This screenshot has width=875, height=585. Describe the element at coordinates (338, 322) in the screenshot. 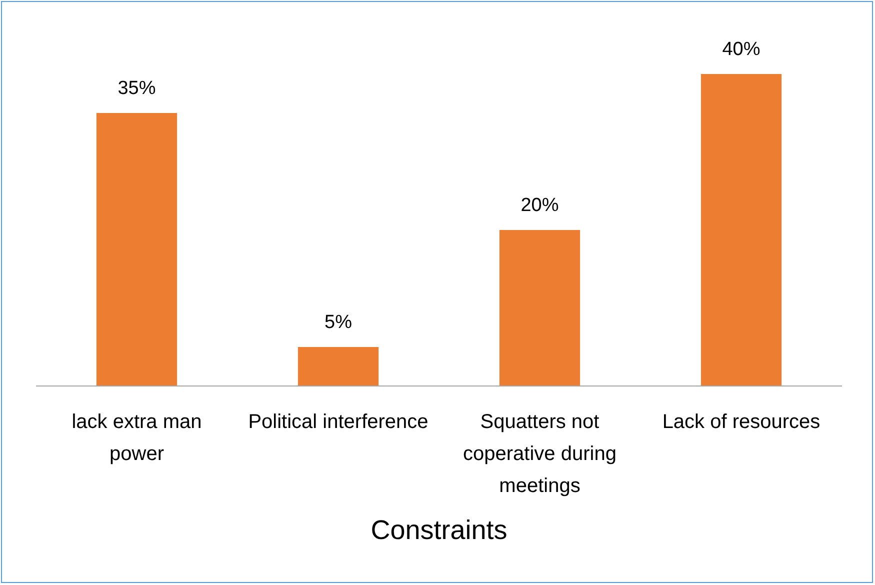

I see `data-label: 5%` at that location.